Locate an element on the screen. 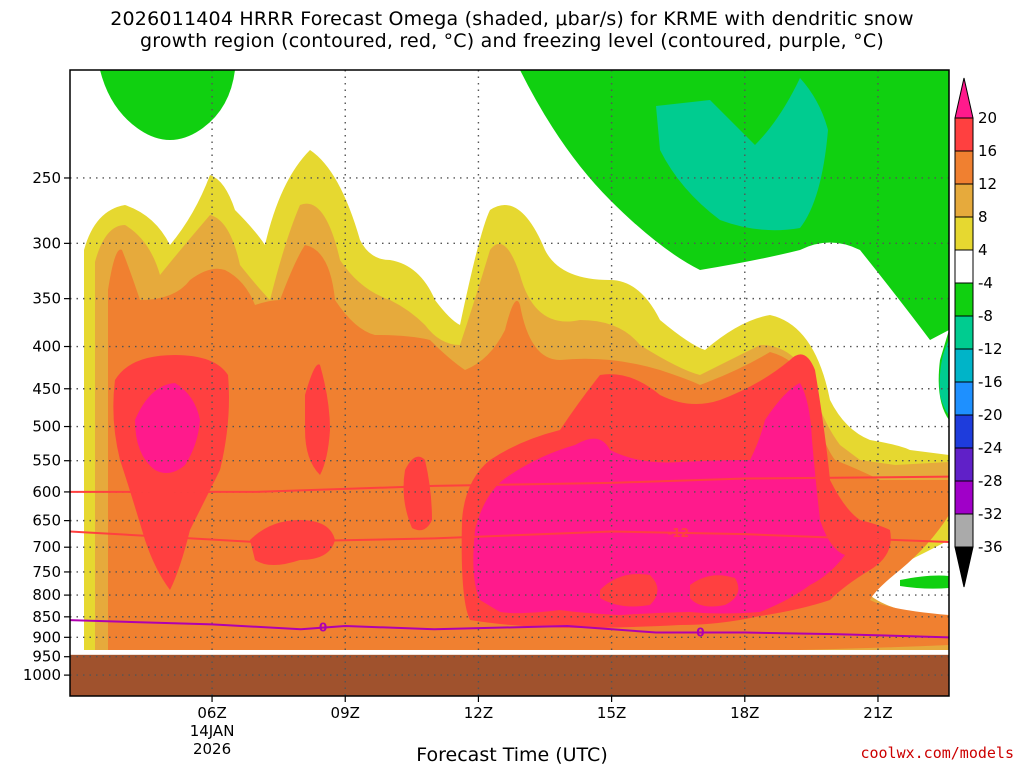 The image size is (1024, 768). omega-region-ascent-red-mid2 is located at coordinates (292, 542).